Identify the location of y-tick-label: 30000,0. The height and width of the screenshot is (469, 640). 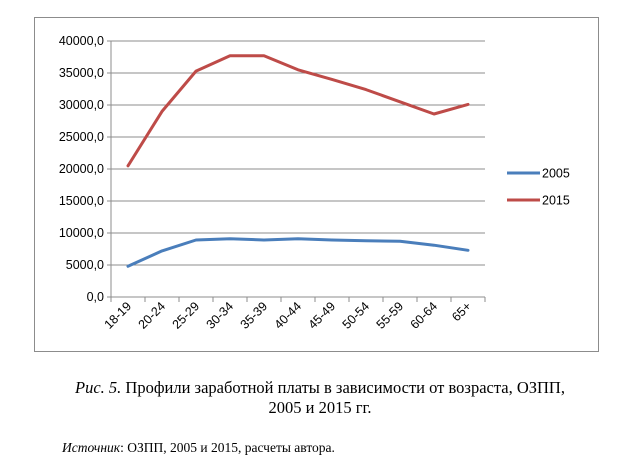
(81, 105).